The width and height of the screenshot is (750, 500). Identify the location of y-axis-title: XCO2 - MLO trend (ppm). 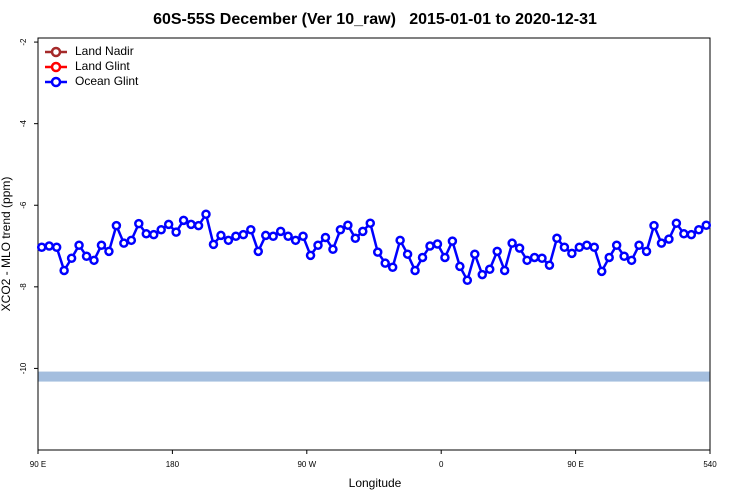
(6, 244).